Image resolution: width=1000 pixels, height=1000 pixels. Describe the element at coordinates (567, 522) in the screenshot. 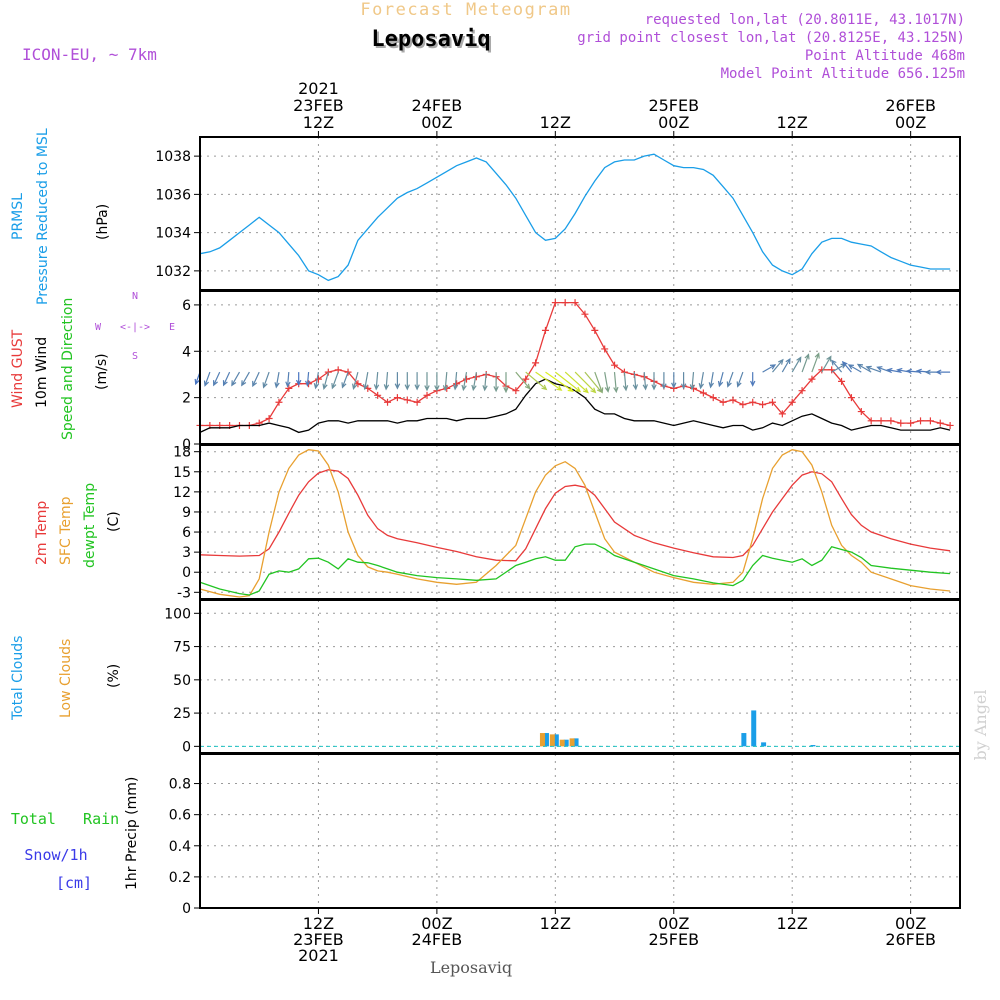

I see `temperature-panel: -3 0 3 6 9 12 15 18` at that location.